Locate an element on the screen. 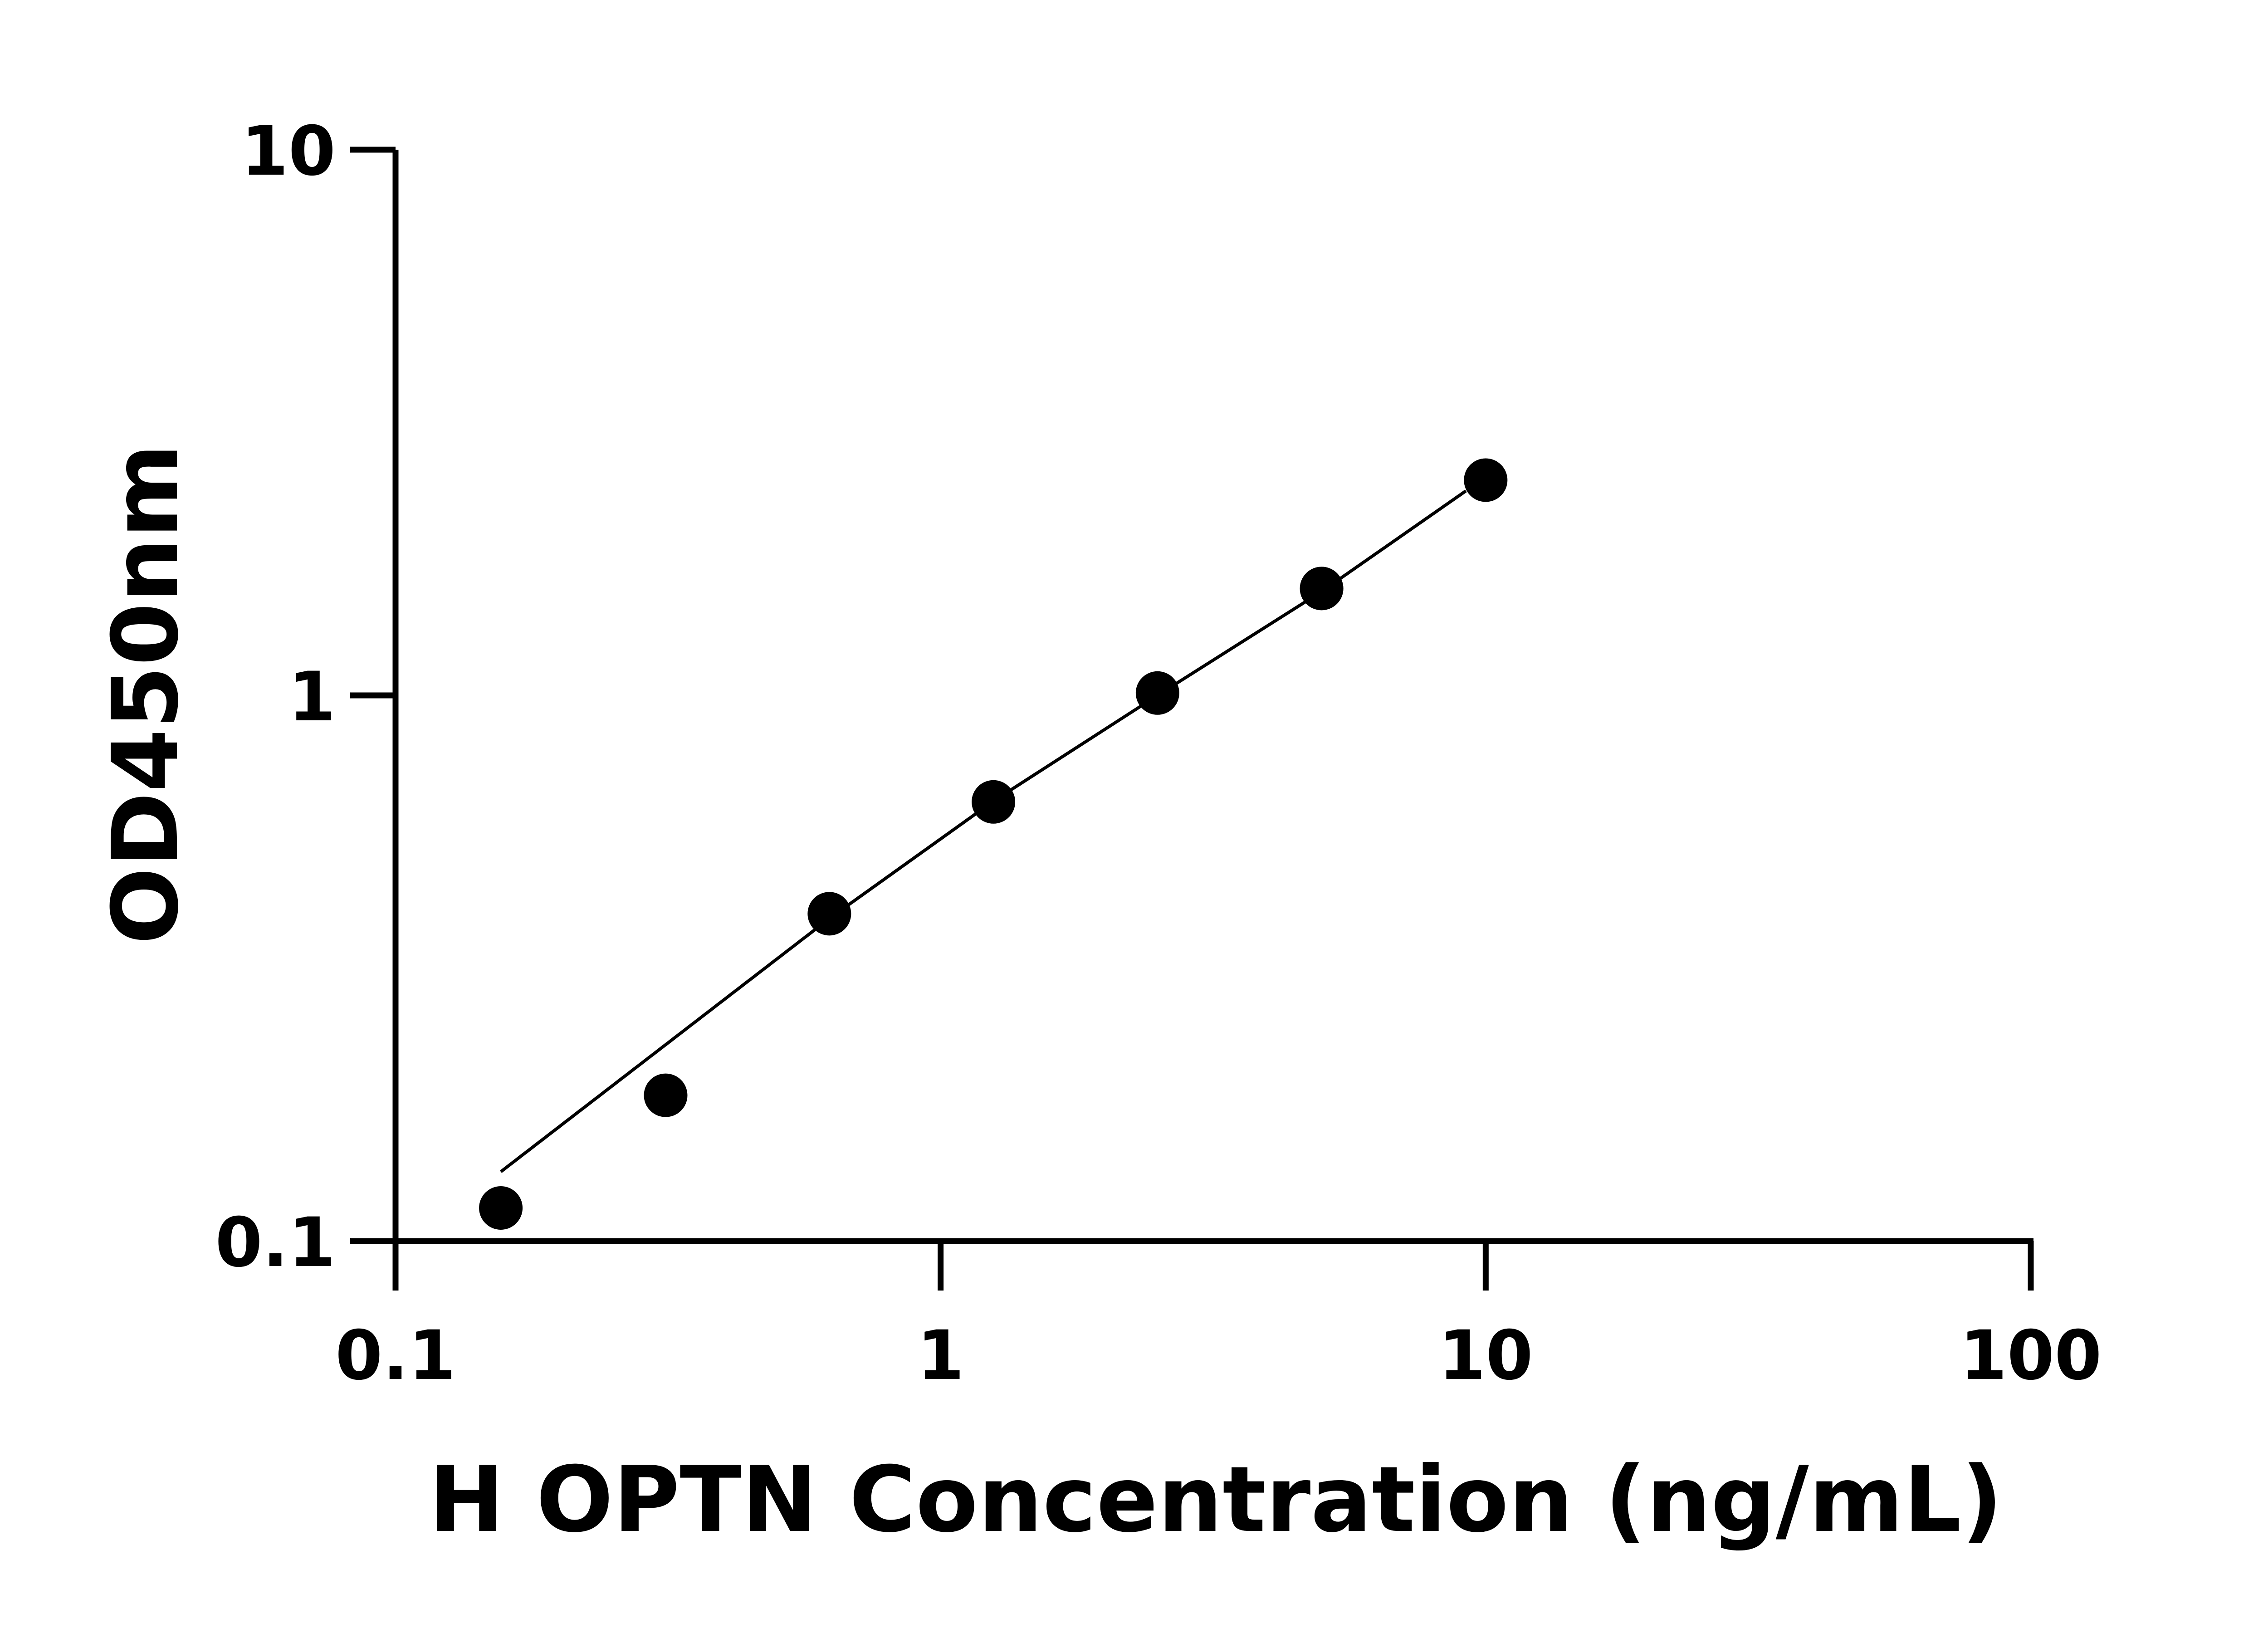 The image size is (2268, 1633). y-tick-label: 10 is located at coordinates (289, 151).